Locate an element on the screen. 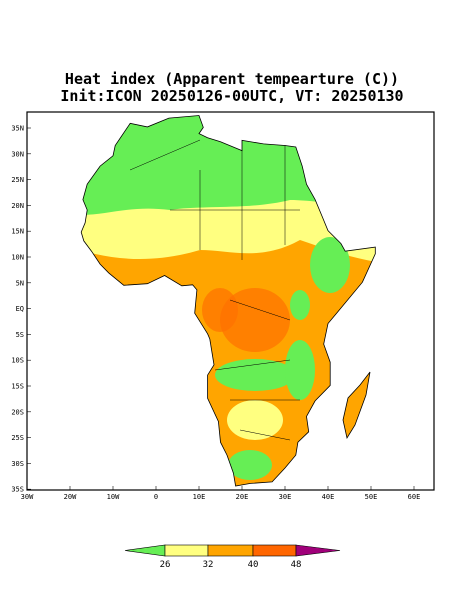  lat-label: 15N is located at coordinates (17, 232).